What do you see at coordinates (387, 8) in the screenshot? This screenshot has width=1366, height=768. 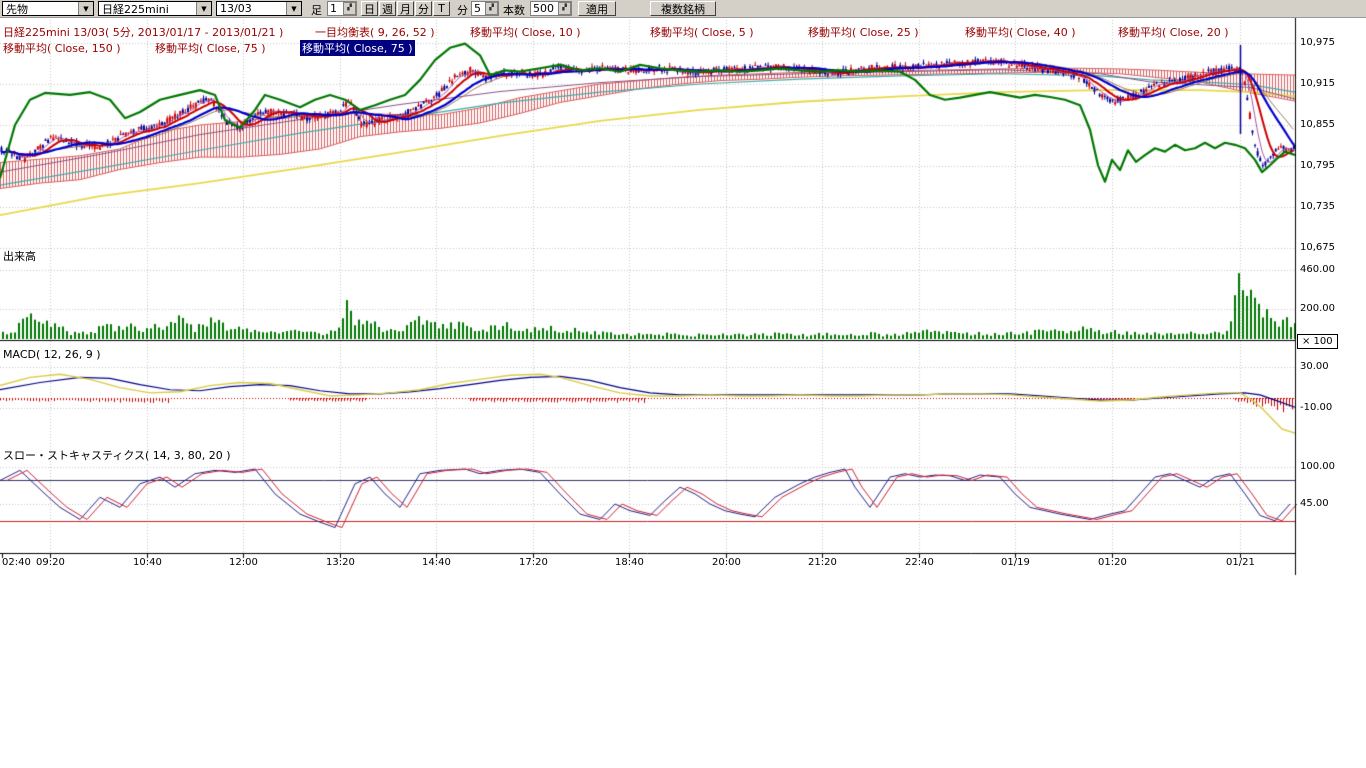 I see `period-week-button: 週` at bounding box center [387, 8].